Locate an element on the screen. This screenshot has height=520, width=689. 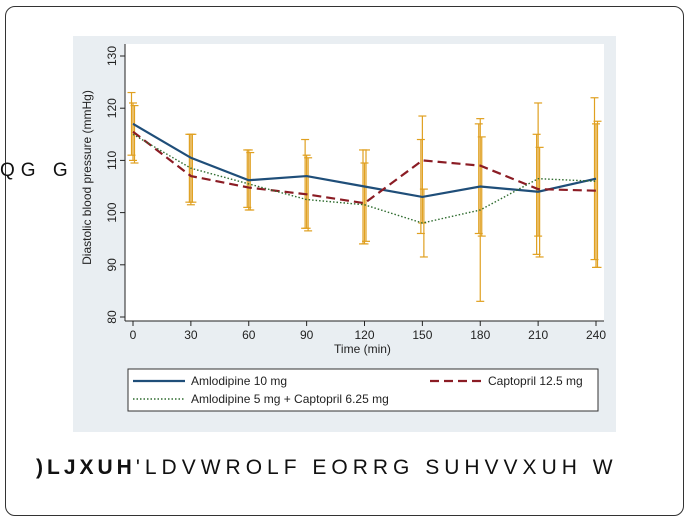
x-tick-label: 240 is located at coordinates (596, 335).